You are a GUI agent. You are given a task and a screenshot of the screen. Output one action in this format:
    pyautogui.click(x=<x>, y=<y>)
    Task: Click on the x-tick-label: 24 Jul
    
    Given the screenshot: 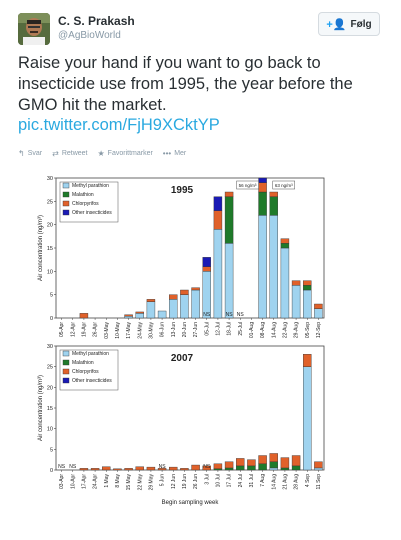 What is the action you would take?
    pyautogui.click(x=241, y=480)
    